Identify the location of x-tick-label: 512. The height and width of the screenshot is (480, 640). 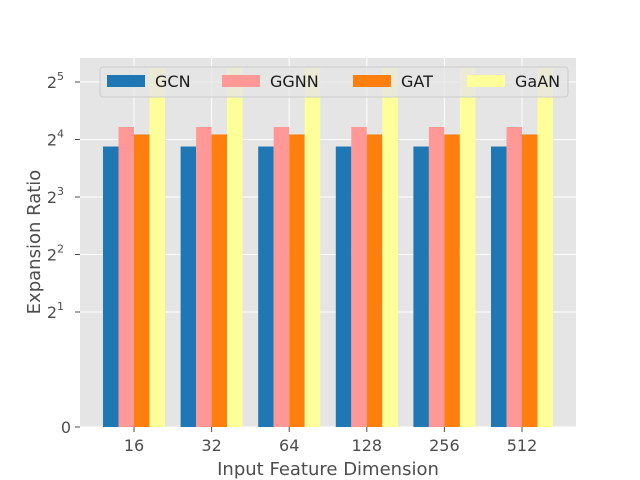
(522, 445).